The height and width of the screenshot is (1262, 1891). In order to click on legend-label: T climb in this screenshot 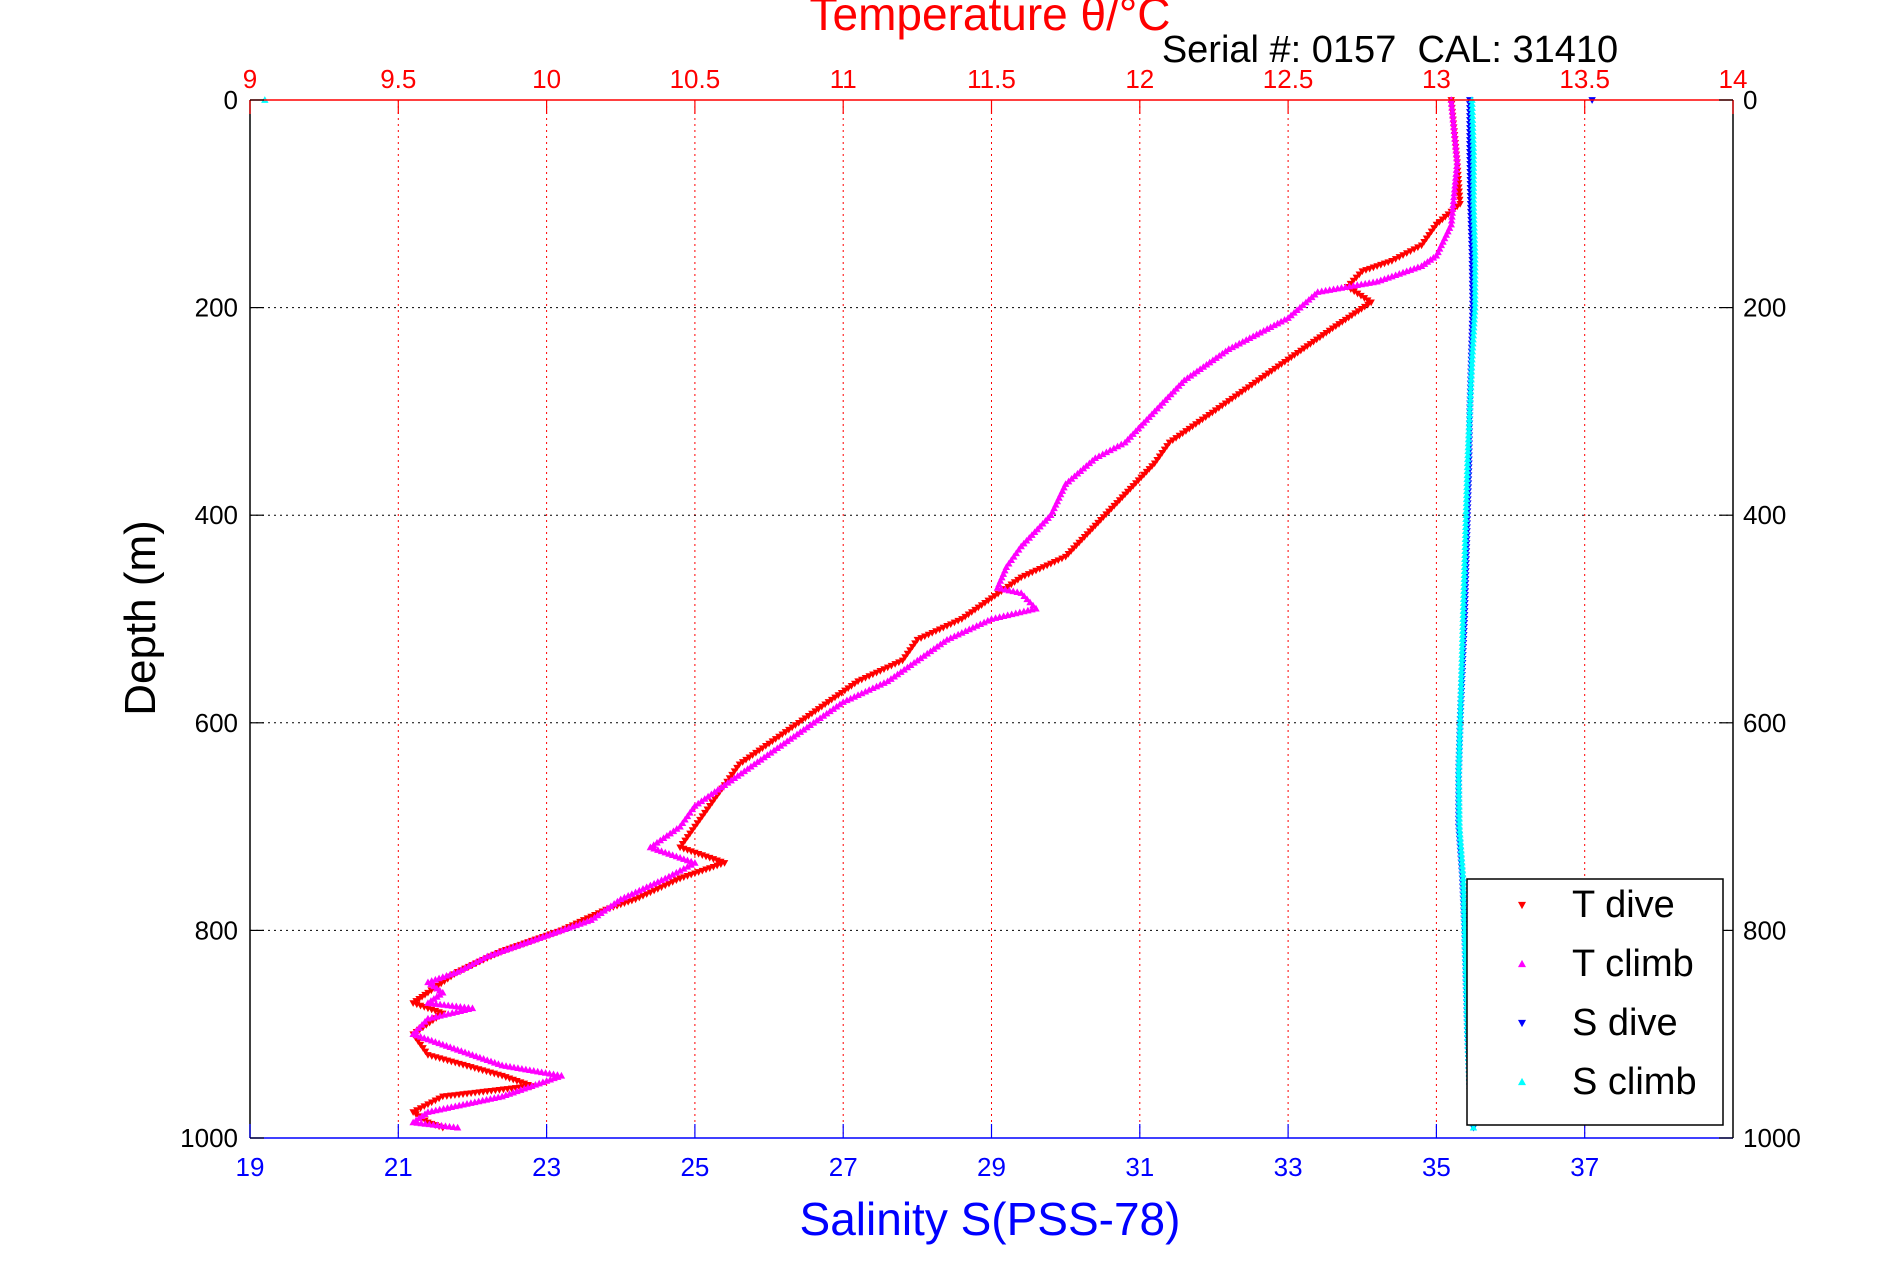, I will do `click(1633, 964)`.